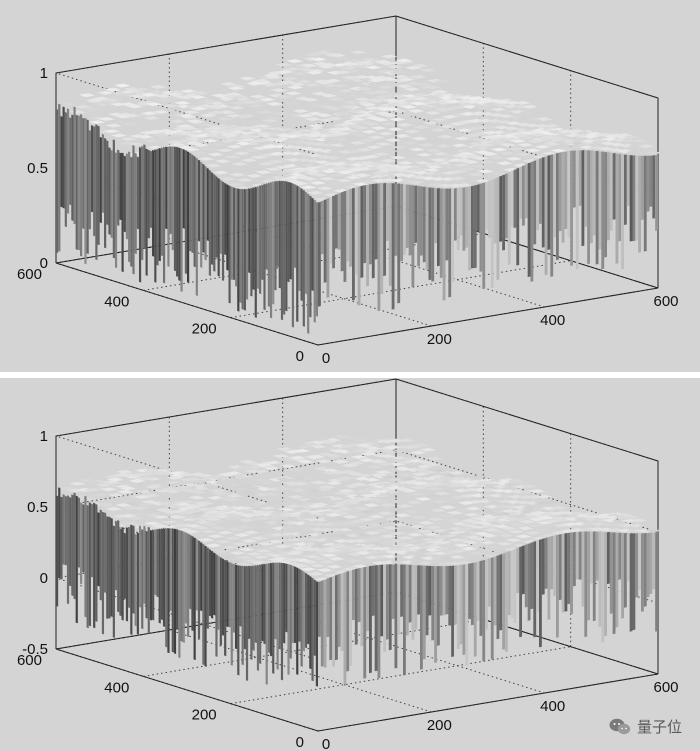 The width and height of the screenshot is (700, 751). Describe the element at coordinates (552, 320) in the screenshot. I see `x-tick-label: 400` at that location.